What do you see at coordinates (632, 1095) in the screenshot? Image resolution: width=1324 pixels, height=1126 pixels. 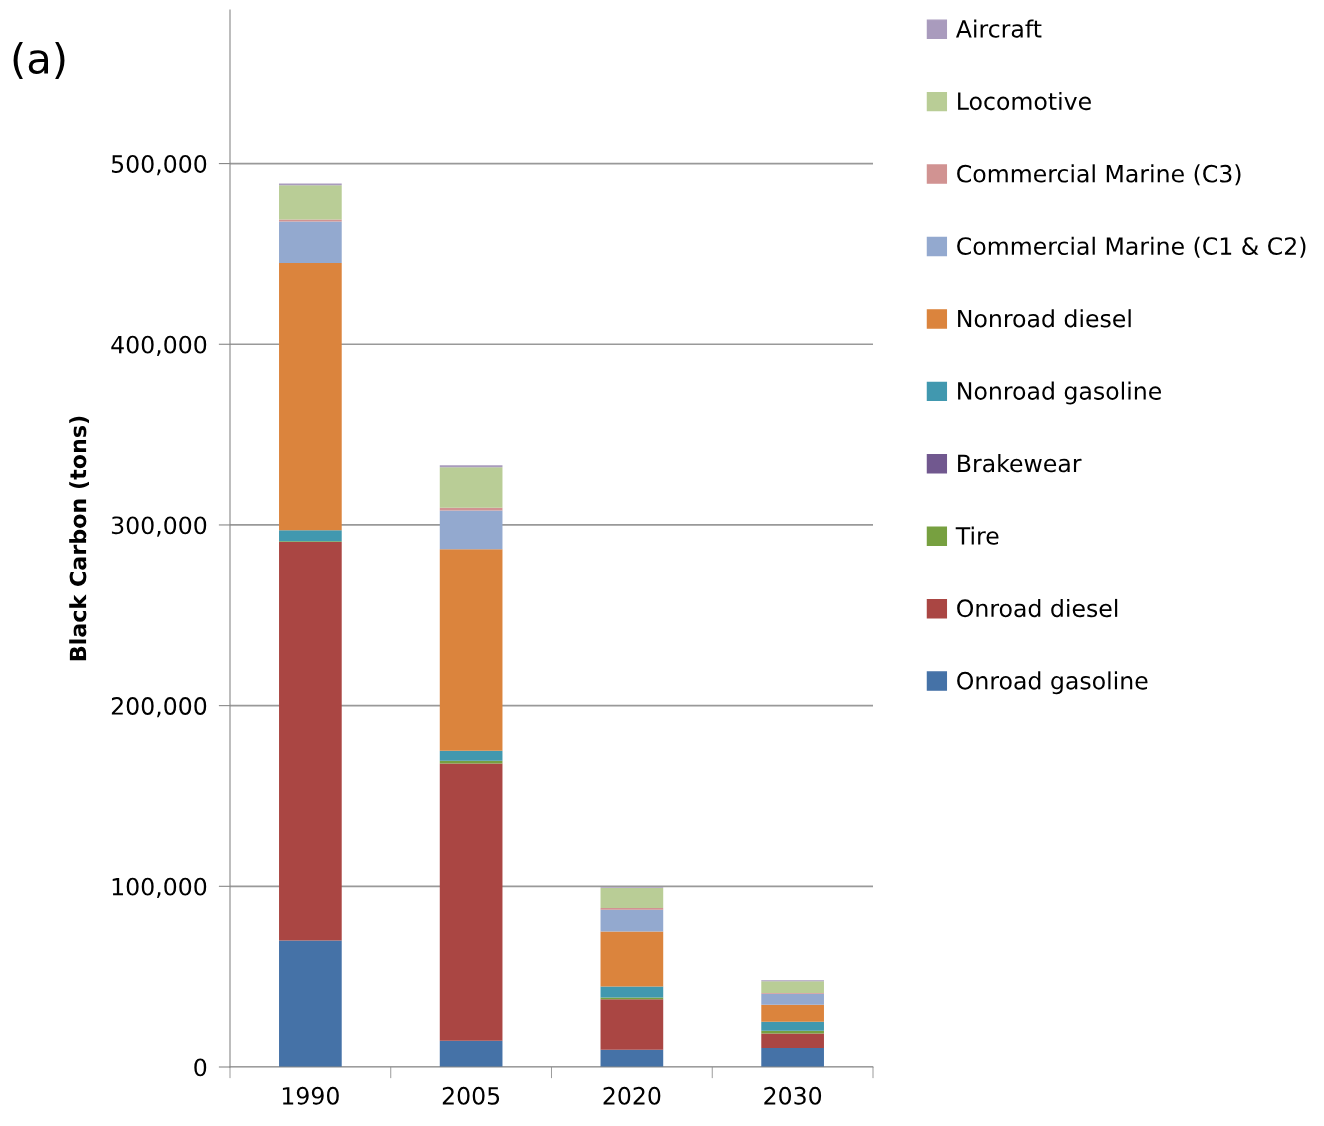 I see `x-tick-label: 2020` at bounding box center [632, 1095].